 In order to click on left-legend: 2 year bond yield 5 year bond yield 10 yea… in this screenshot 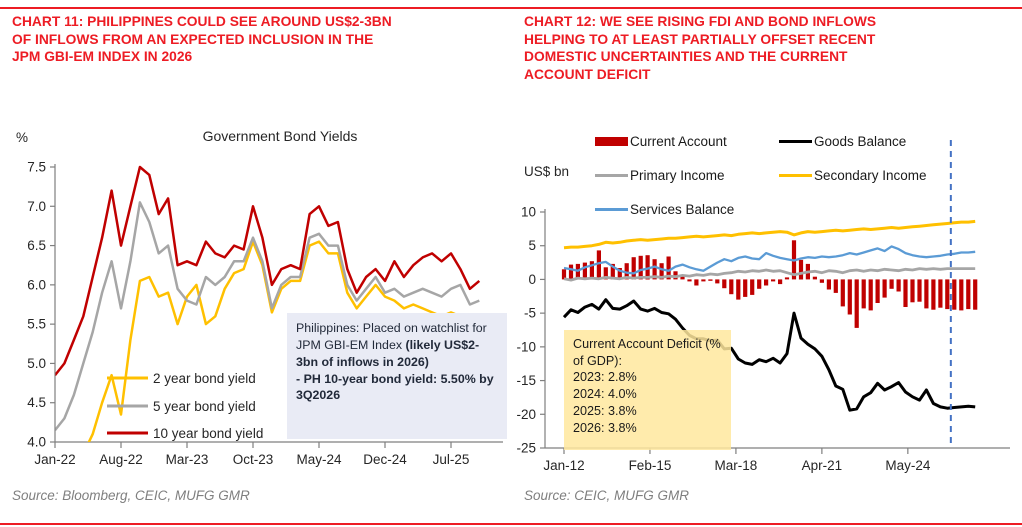, I will do `click(185, 406)`.